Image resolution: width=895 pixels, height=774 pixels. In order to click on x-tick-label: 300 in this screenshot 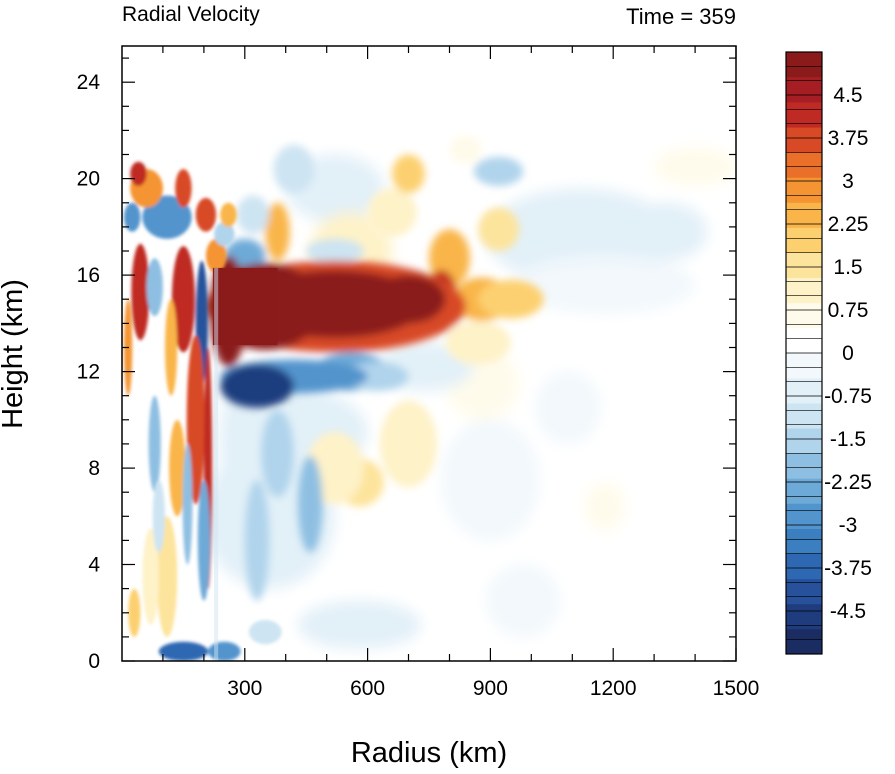, I will do `click(244, 688)`.